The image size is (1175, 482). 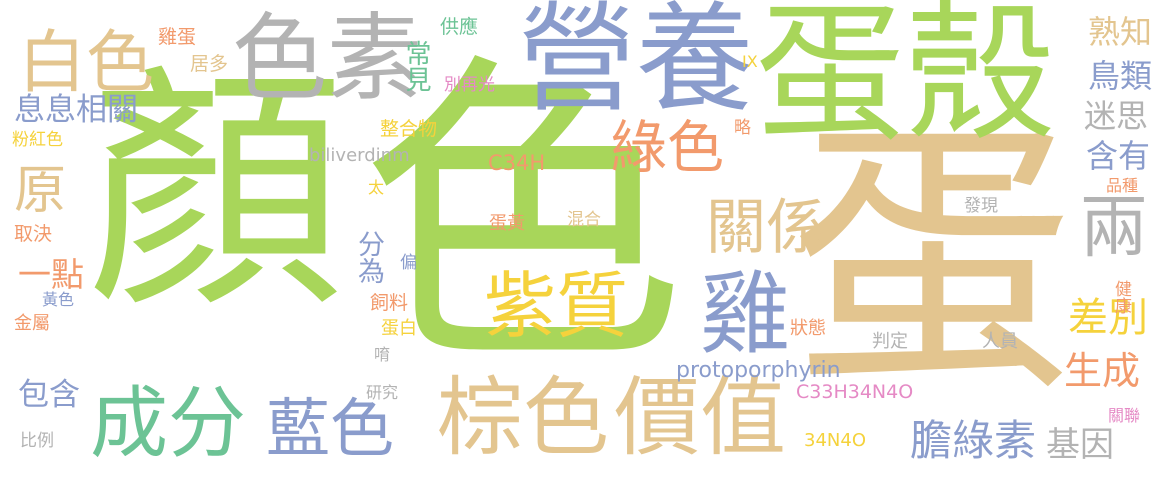 What do you see at coordinates (1114, 228) in the screenshot?
I see `word-liang: 兩` at bounding box center [1114, 228].